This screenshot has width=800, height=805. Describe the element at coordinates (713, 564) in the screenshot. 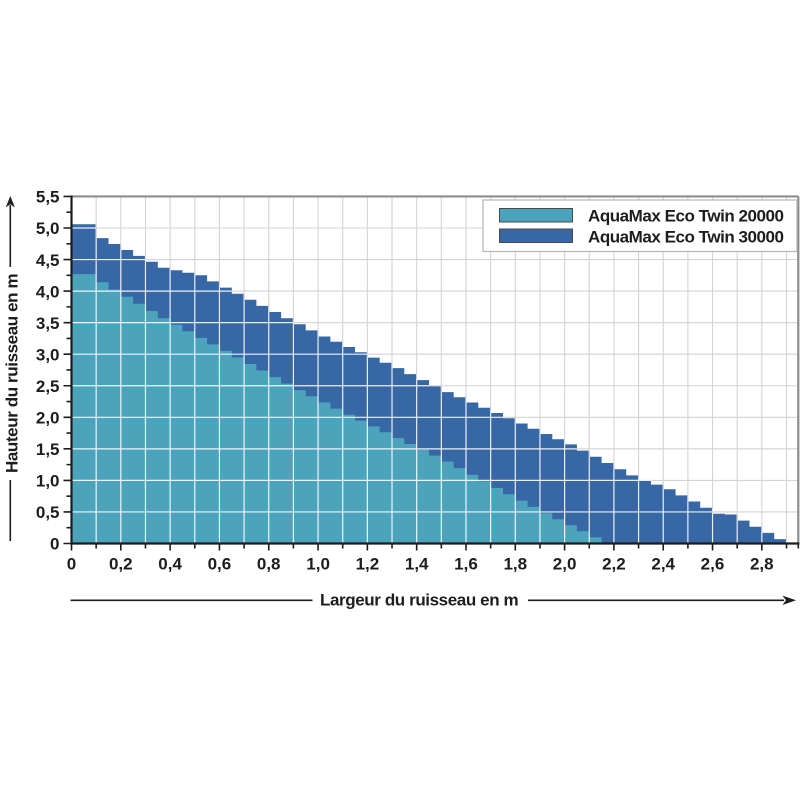

I see `svg-text: 2,6` at that location.